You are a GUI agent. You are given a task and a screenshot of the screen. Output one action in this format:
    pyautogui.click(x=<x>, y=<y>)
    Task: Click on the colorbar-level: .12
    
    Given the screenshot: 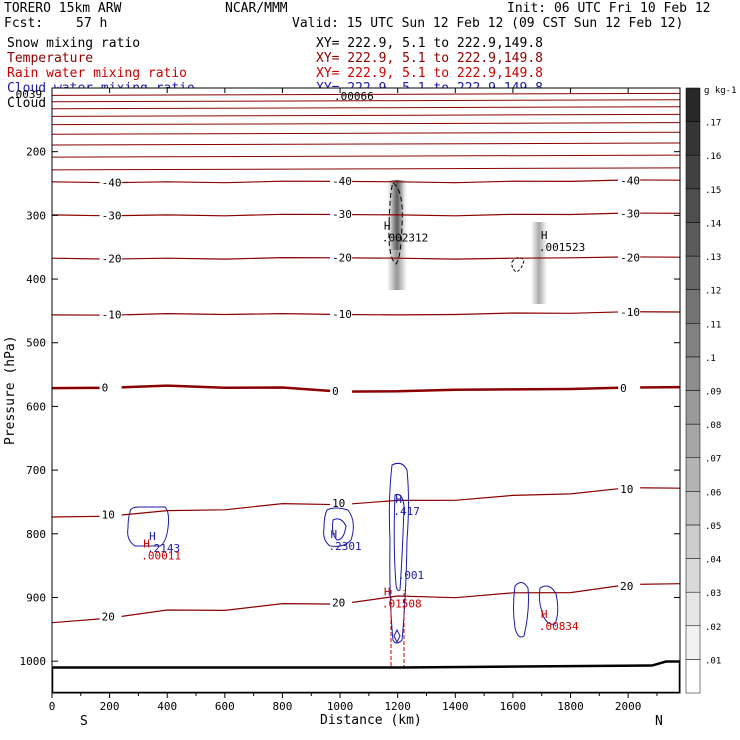 What is the action you would take?
    pyautogui.click(x=713, y=292)
    